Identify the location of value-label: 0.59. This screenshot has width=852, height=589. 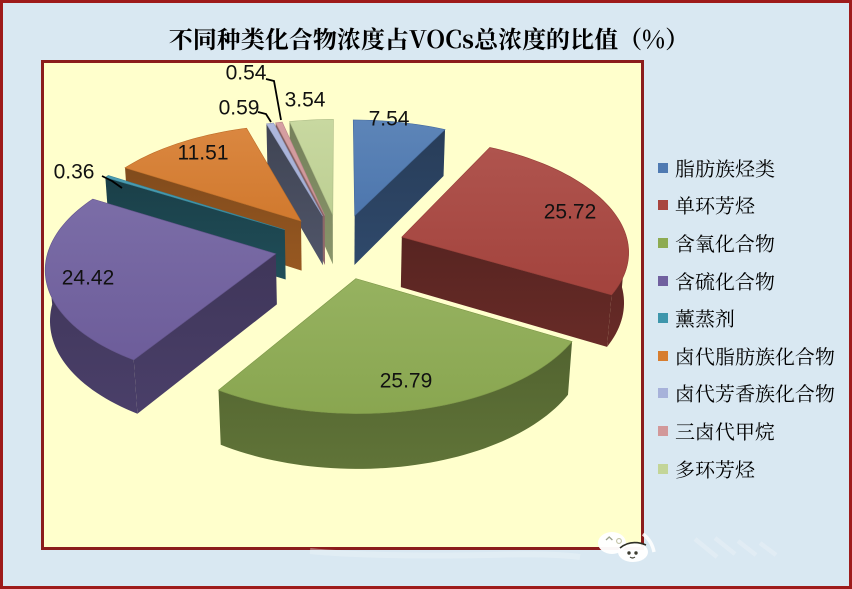
(239, 108).